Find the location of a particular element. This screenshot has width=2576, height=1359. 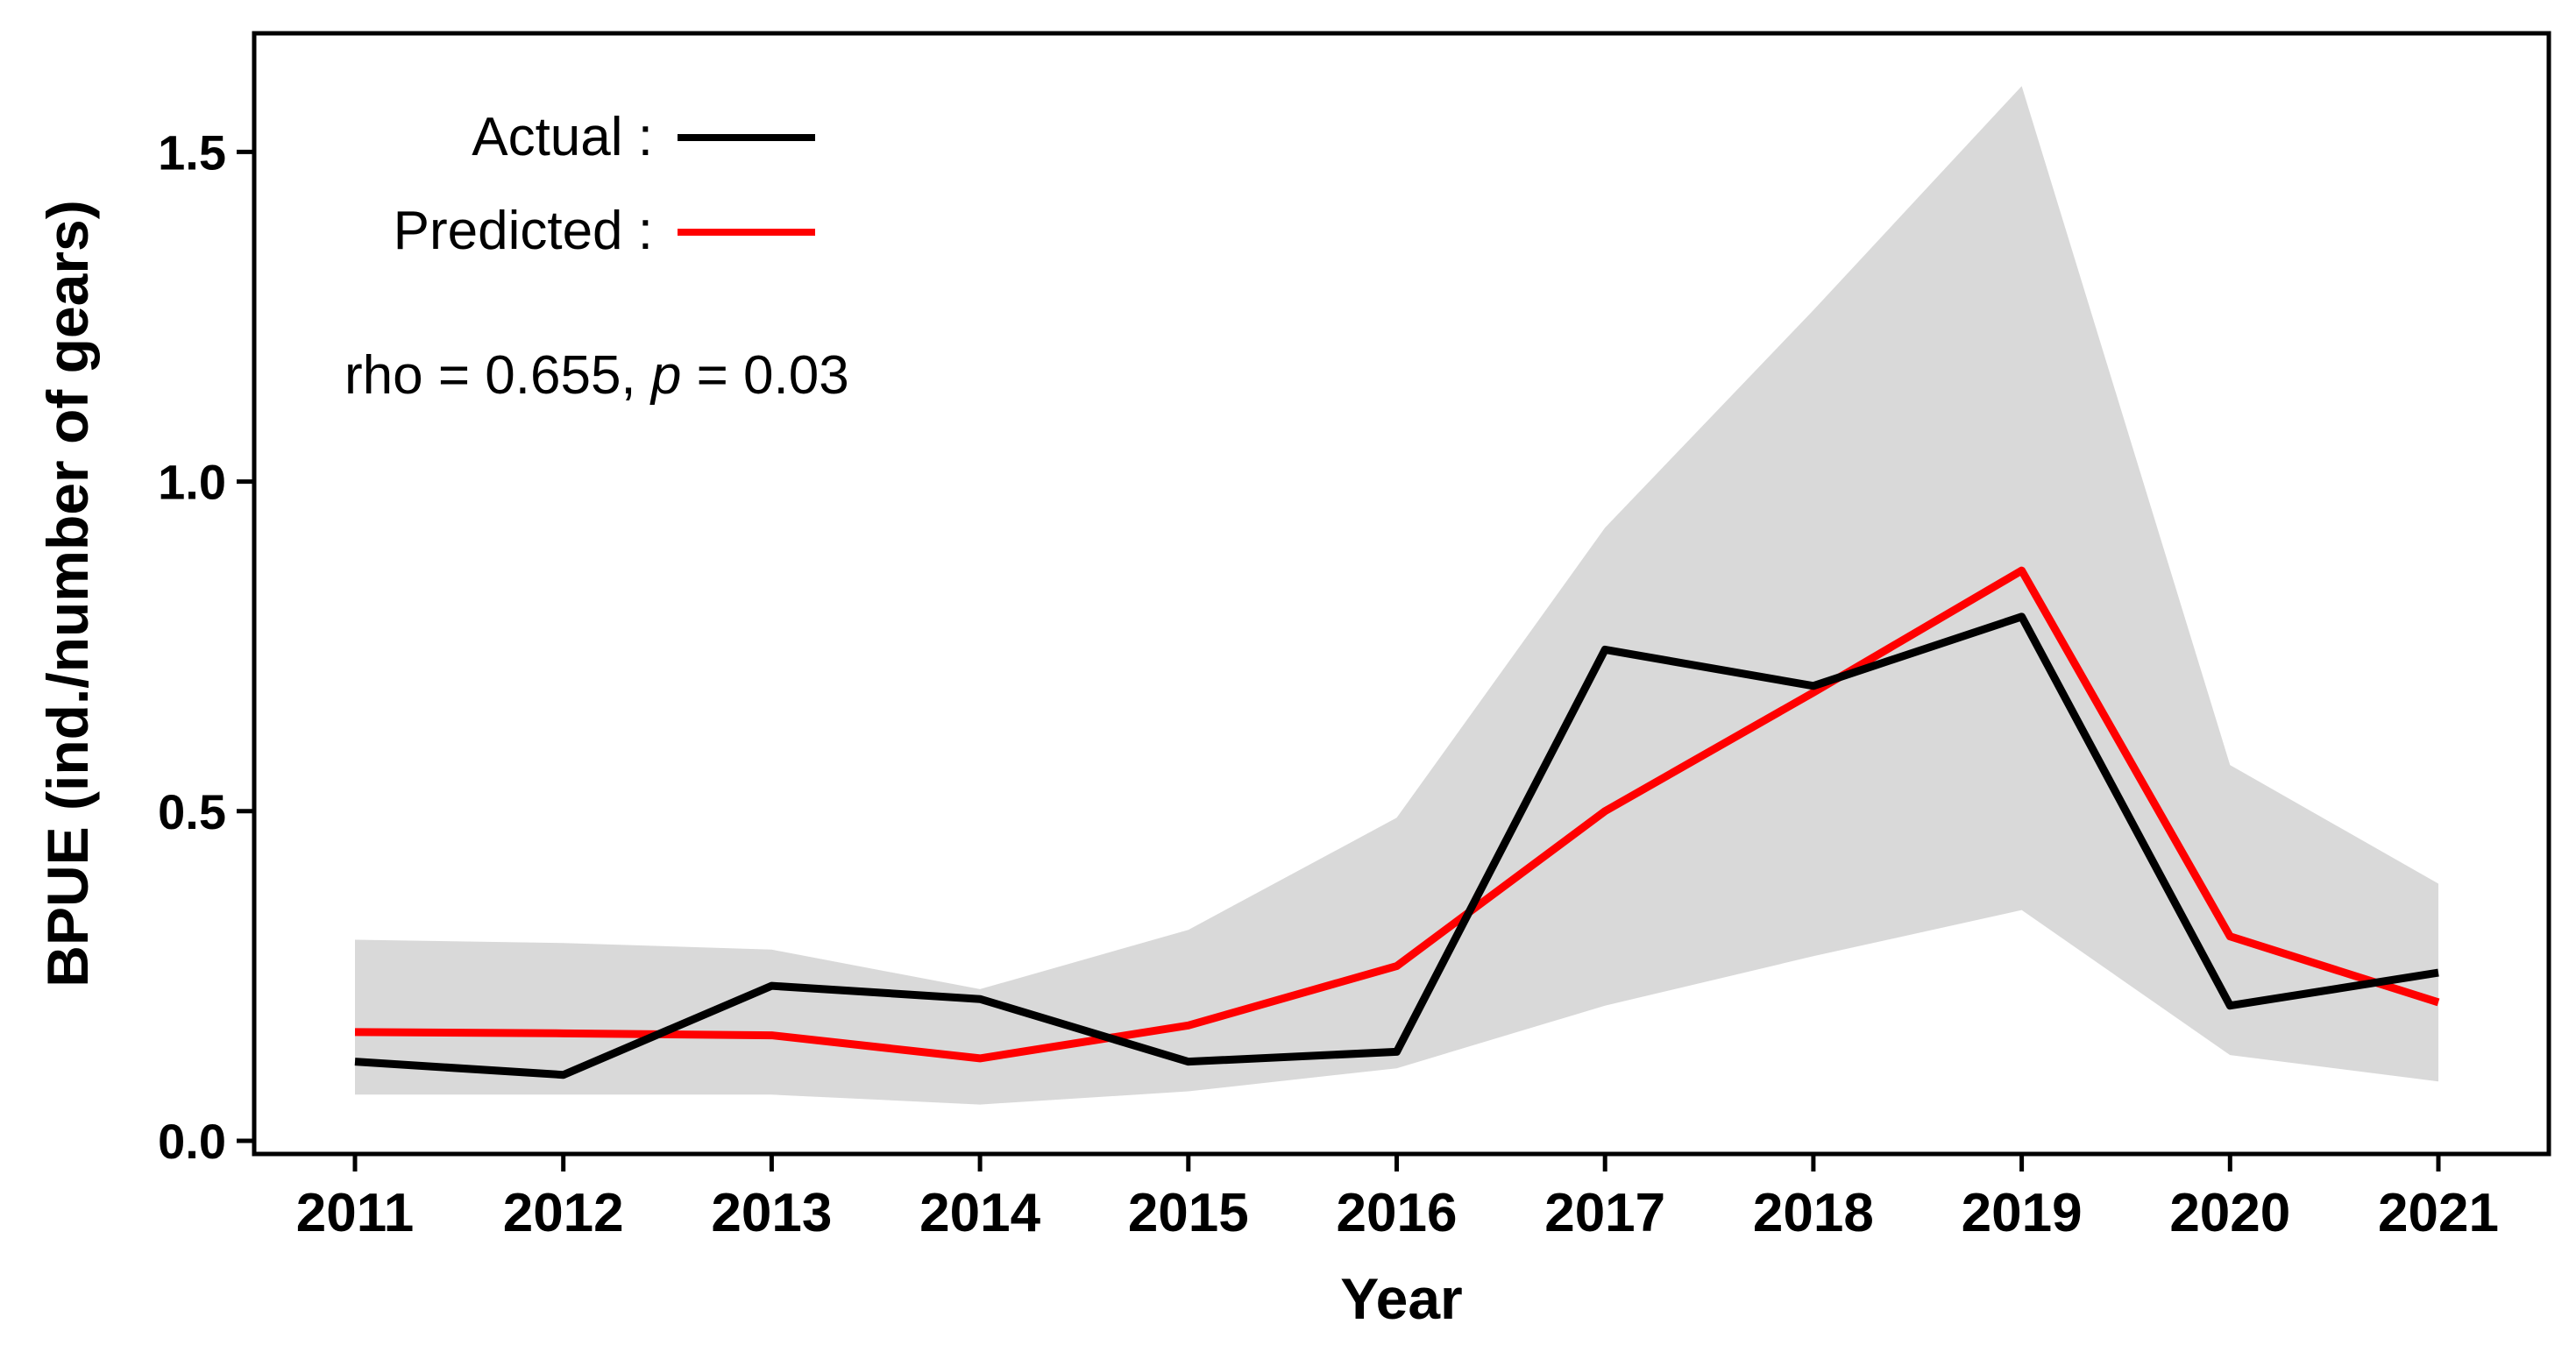

y-tick-label: 0.0 is located at coordinates (192, 1141).